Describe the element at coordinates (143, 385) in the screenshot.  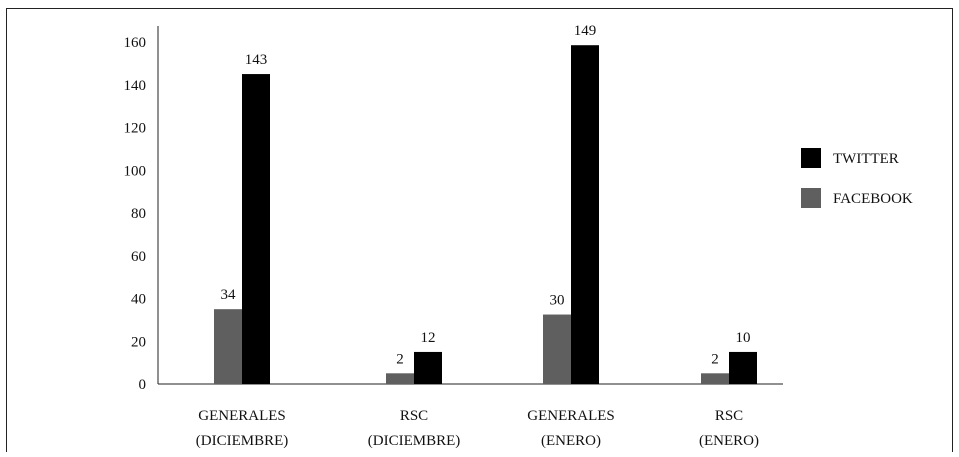
I see `y-tick-label: 0` at that location.